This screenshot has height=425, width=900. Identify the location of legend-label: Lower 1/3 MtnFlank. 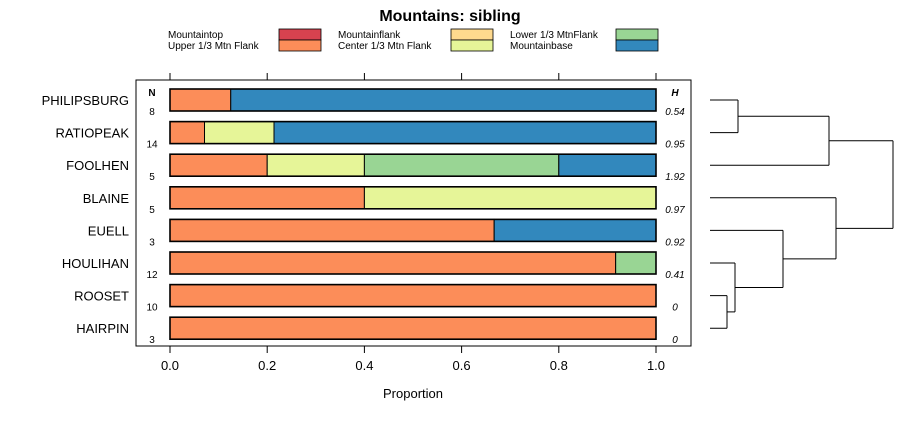
(554, 35).